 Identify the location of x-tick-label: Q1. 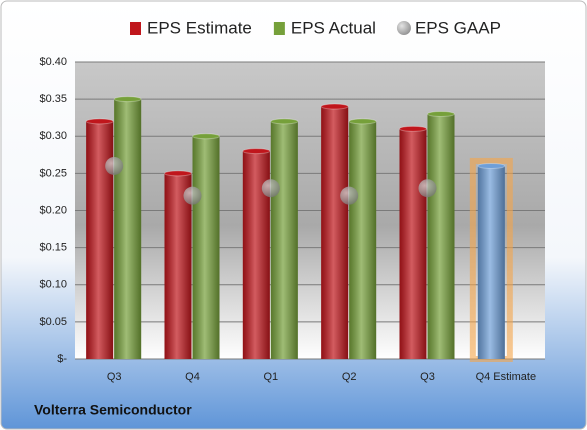
(270, 377).